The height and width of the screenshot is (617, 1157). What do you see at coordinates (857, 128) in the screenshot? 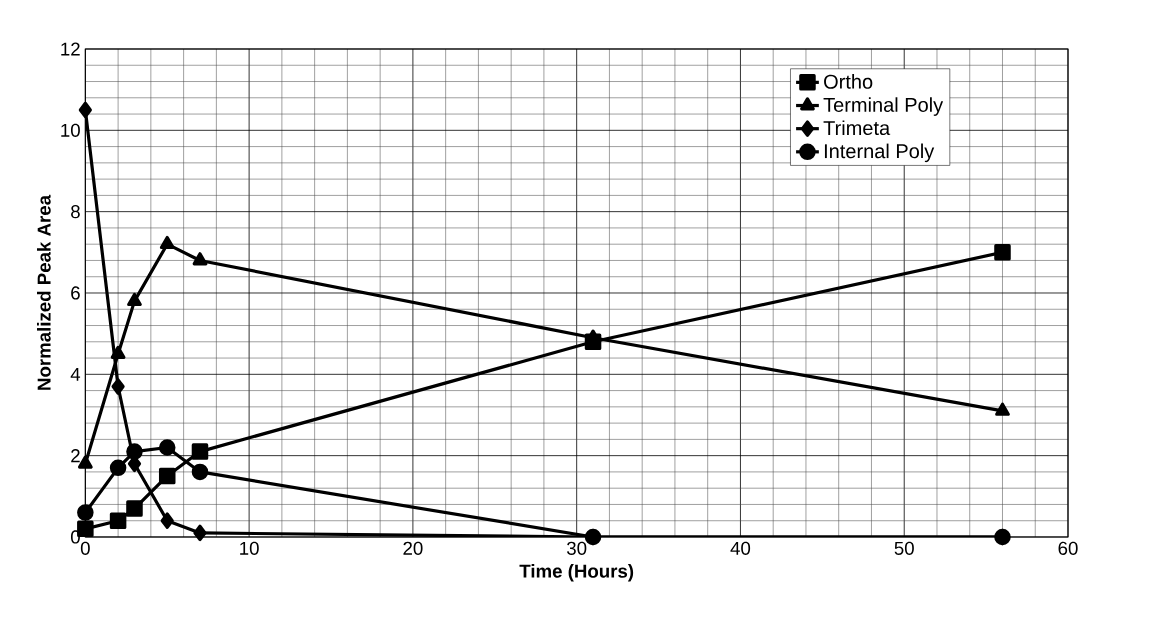
I see `legend-label: Trimeta` at bounding box center [857, 128].